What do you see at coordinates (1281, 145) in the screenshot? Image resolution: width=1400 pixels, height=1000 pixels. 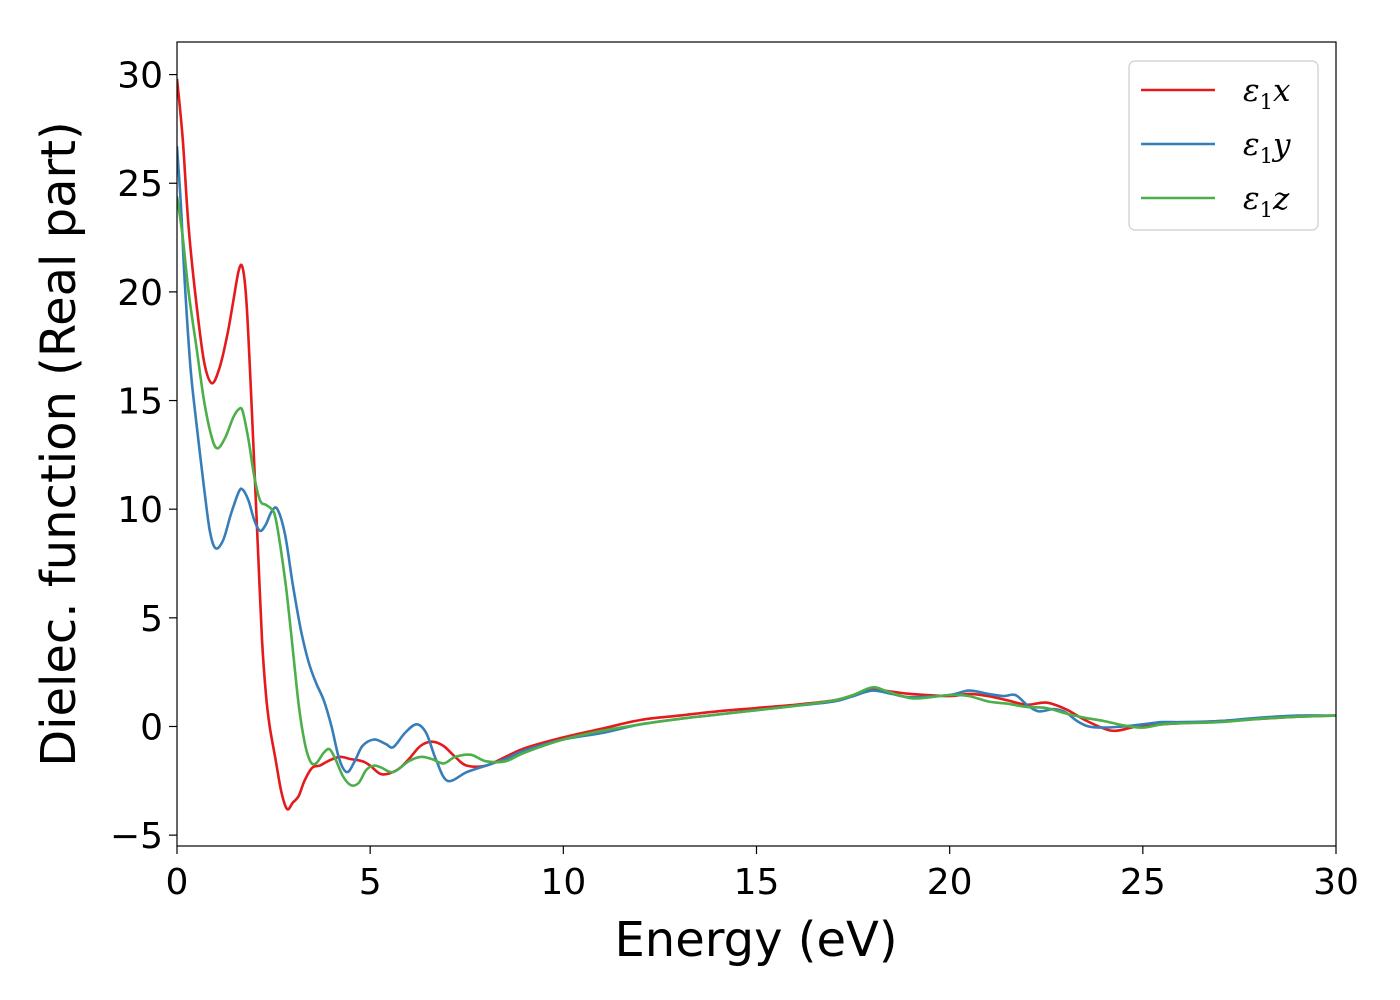 I see `legend-component: y` at bounding box center [1281, 145].